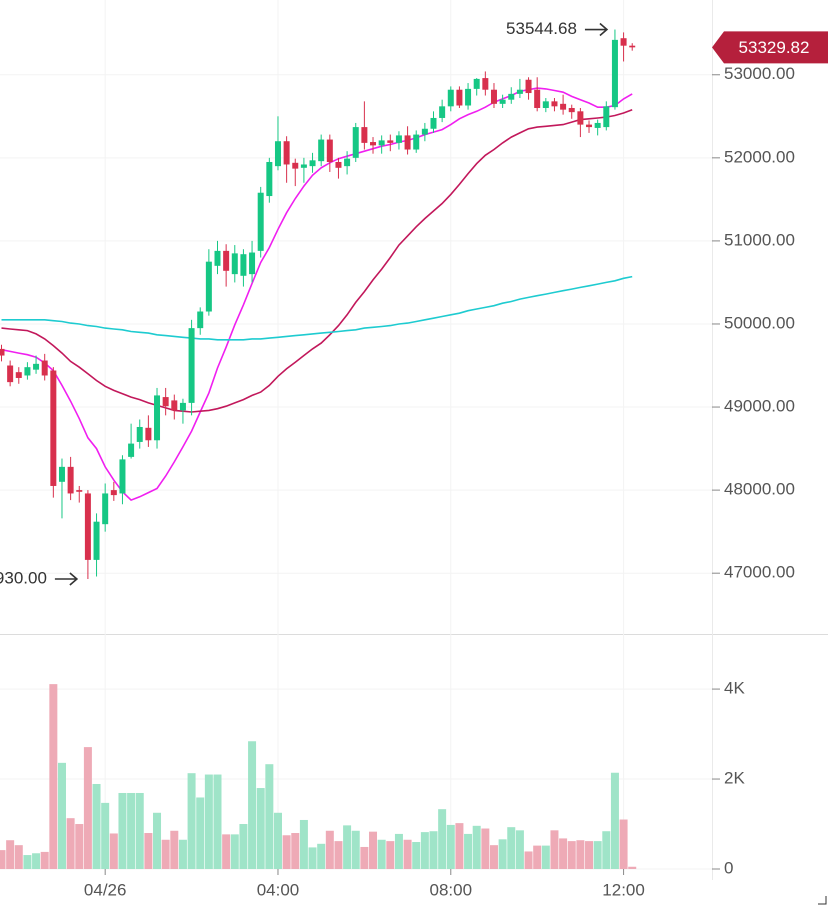  What do you see at coordinates (759, 322) in the screenshot?
I see `y-tick-label: 50000.00` at bounding box center [759, 322].